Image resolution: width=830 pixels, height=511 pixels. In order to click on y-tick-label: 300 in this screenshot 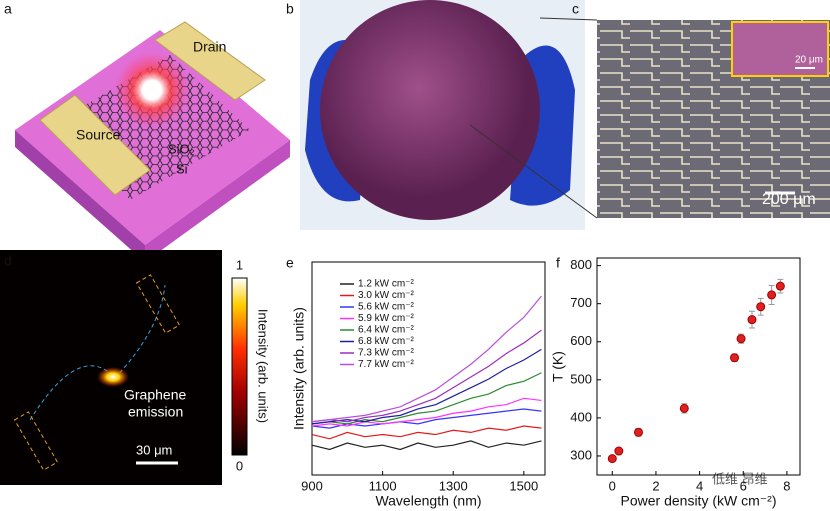, I will do `click(581, 454)`.